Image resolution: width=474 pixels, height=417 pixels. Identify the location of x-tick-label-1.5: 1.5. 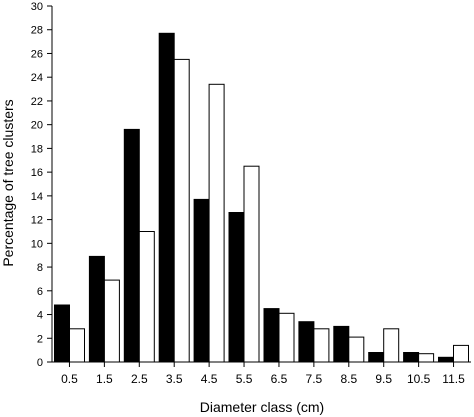
(104, 379).